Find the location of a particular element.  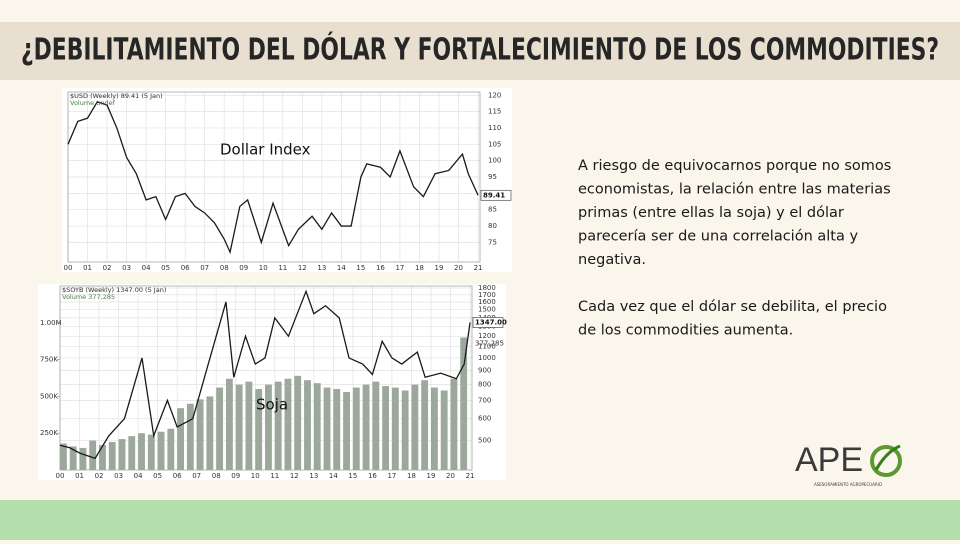

y-tick-label: 75 is located at coordinates (492, 242).